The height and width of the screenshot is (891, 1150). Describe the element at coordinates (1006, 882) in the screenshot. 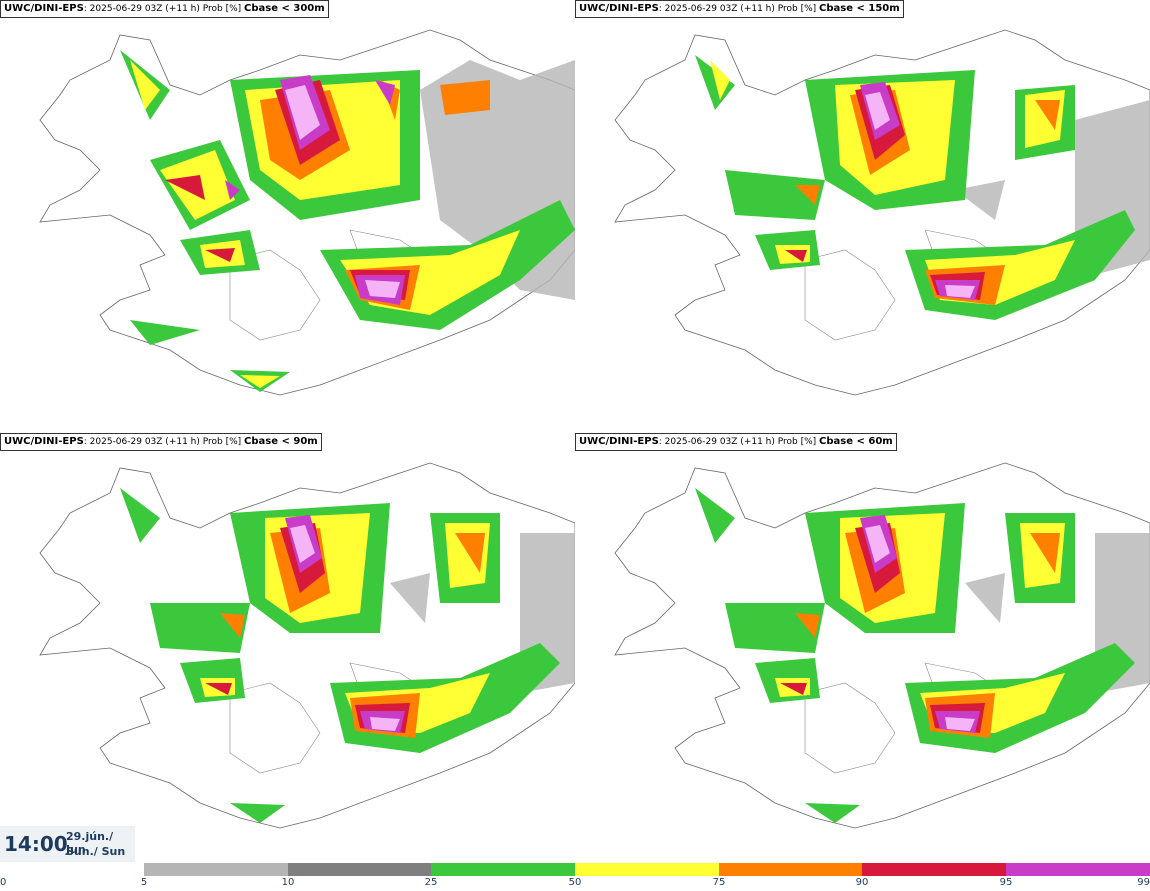

I see `legend-tick-label: 95` at that location.